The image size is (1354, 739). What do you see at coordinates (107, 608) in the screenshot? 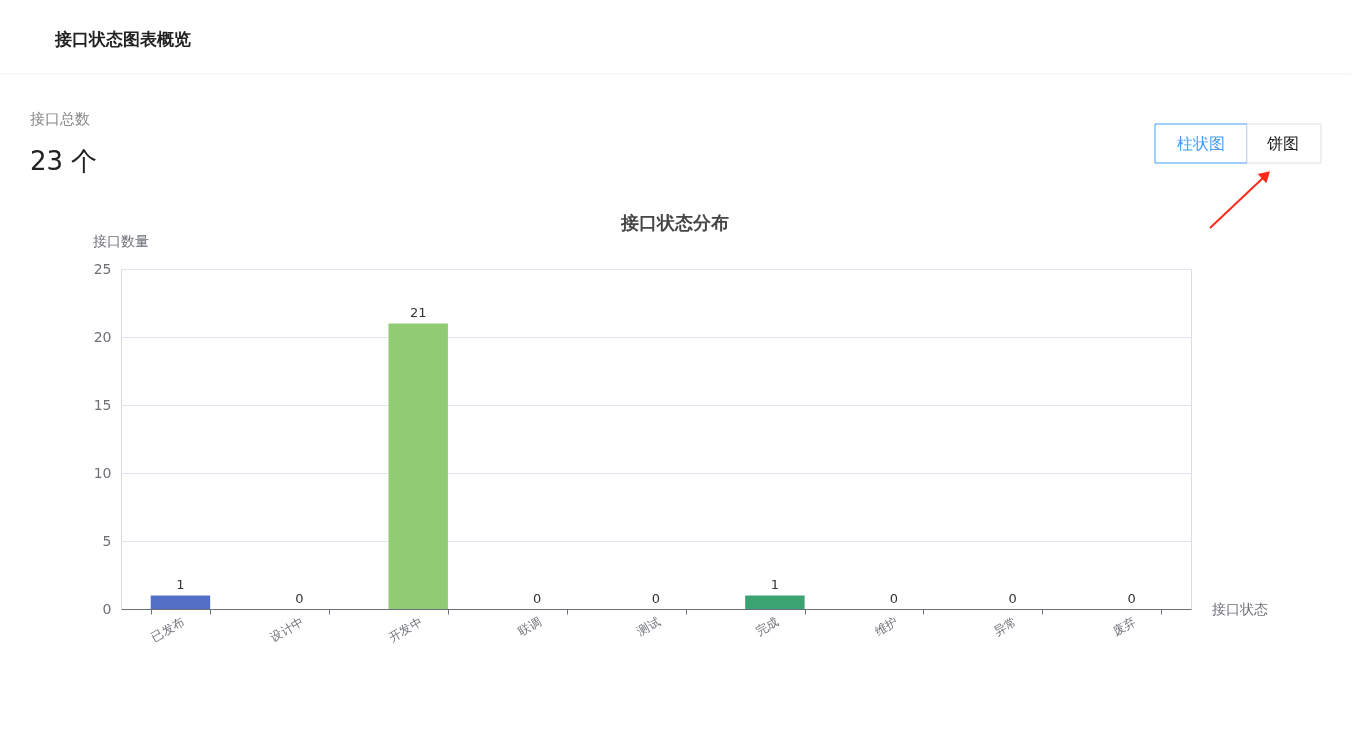
I see `y-tick-label: 0` at bounding box center [107, 608].